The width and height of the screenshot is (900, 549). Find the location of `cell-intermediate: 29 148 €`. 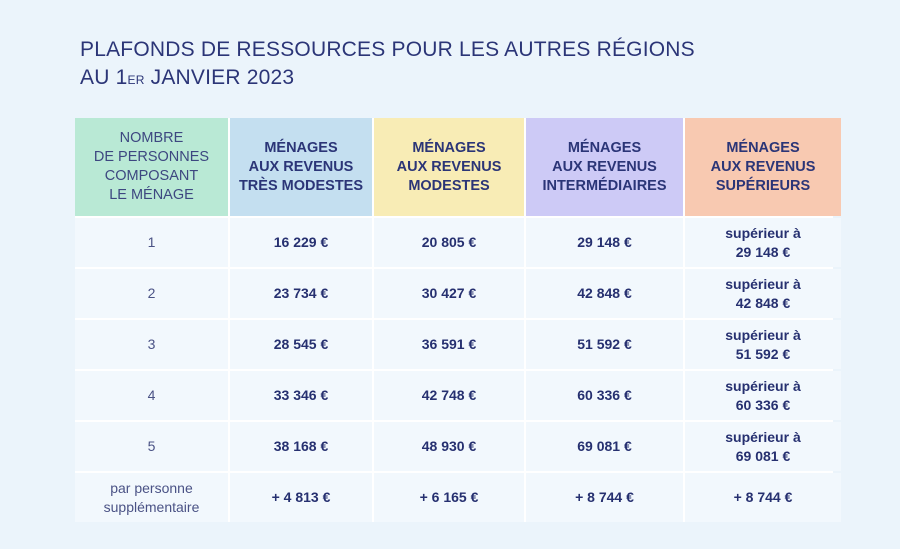

cell-intermediate: 29 148 € is located at coordinates (604, 242).